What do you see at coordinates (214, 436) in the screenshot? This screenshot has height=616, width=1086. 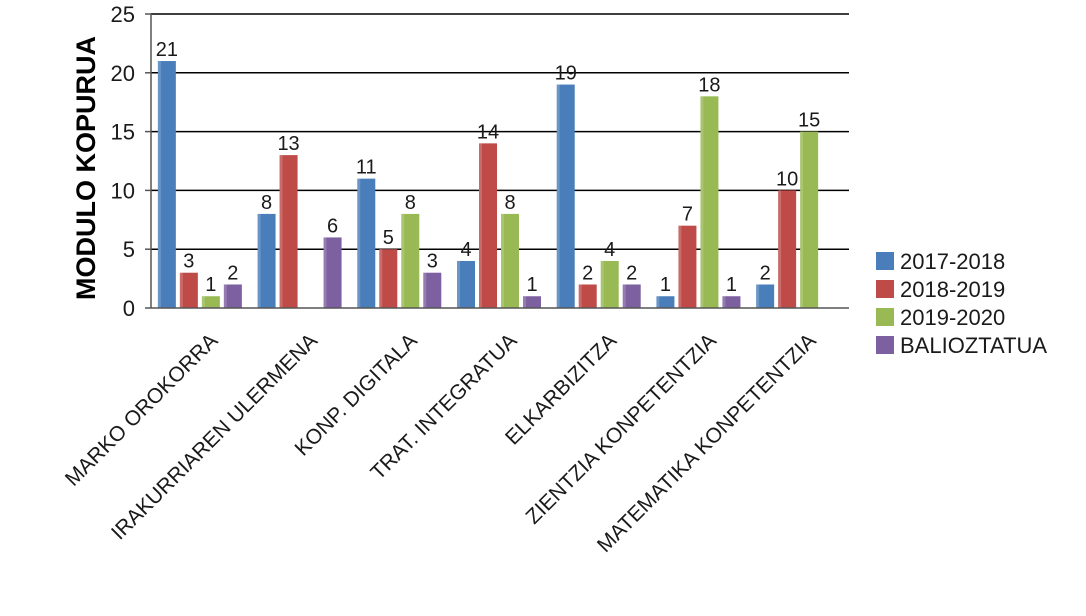 I see `x-tick-label: IRAKURRIAREN ULERMENA` at bounding box center [214, 436].